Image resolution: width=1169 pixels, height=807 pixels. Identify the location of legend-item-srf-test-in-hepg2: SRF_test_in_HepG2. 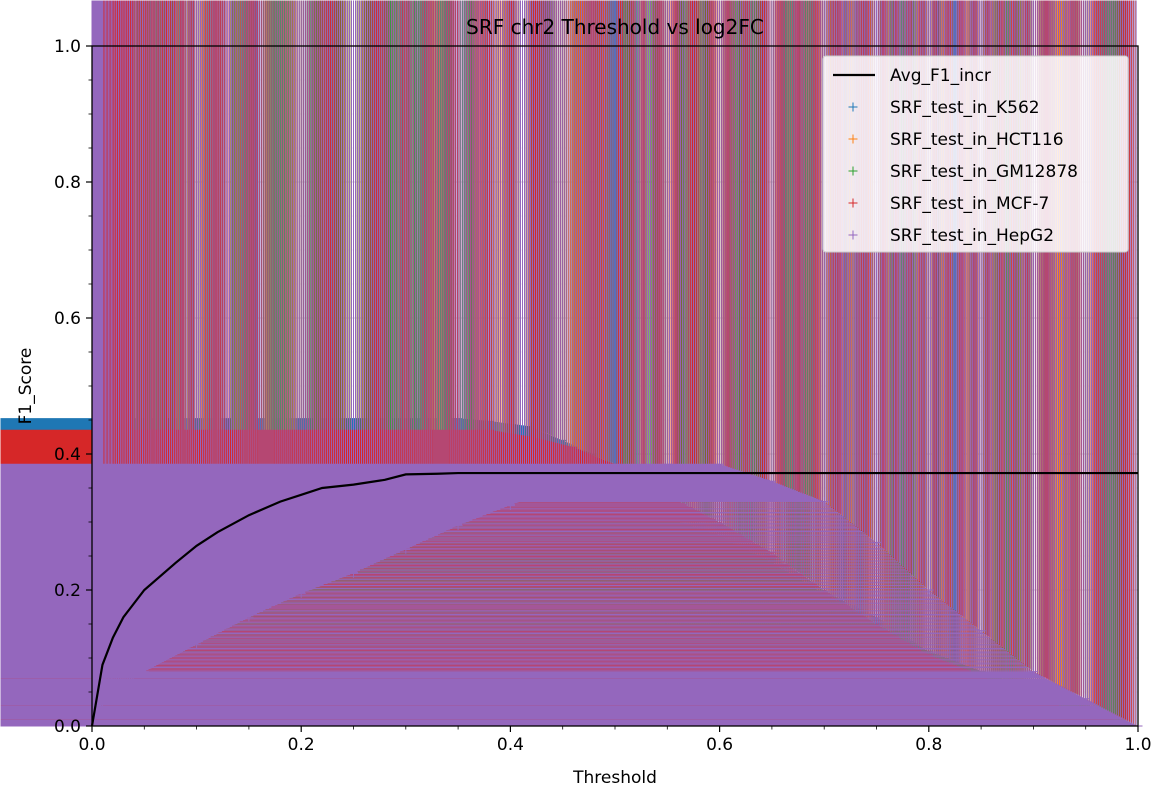
(951, 236).